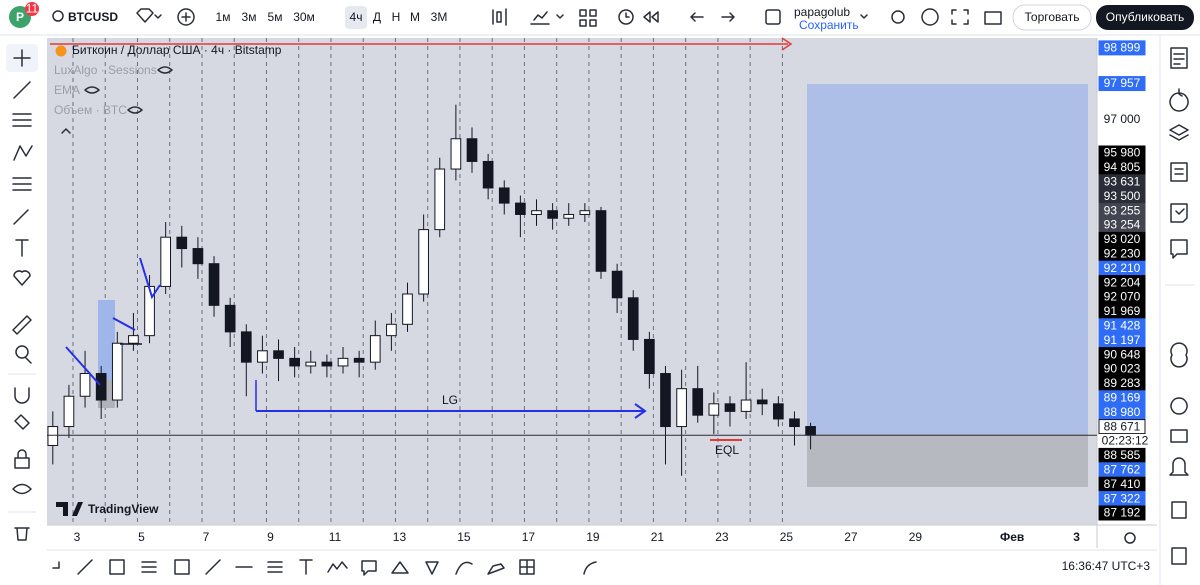 The width and height of the screenshot is (1200, 585). Describe the element at coordinates (1130, 538) in the screenshot. I see `settings-icon` at that location.